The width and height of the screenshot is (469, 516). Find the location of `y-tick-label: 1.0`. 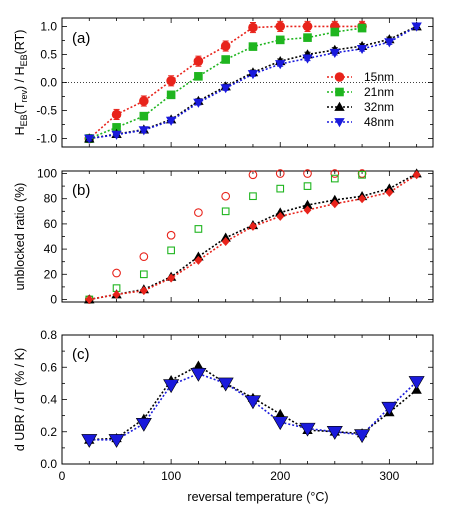

y-tick-label: 1.0 is located at coordinates (48, 26).